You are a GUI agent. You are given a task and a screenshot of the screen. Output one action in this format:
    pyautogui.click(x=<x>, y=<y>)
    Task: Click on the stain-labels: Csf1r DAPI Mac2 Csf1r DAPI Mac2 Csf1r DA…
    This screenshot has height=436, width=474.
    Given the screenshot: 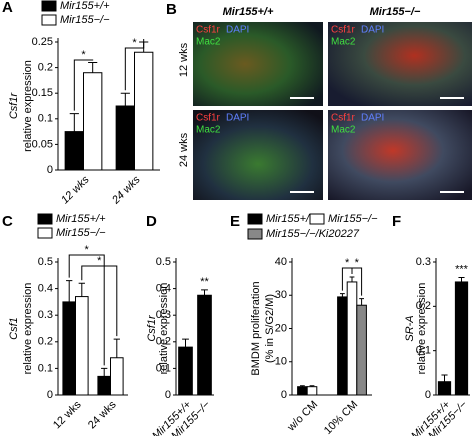 What is the action you would take?
    pyautogui.click(x=290, y=80)
    